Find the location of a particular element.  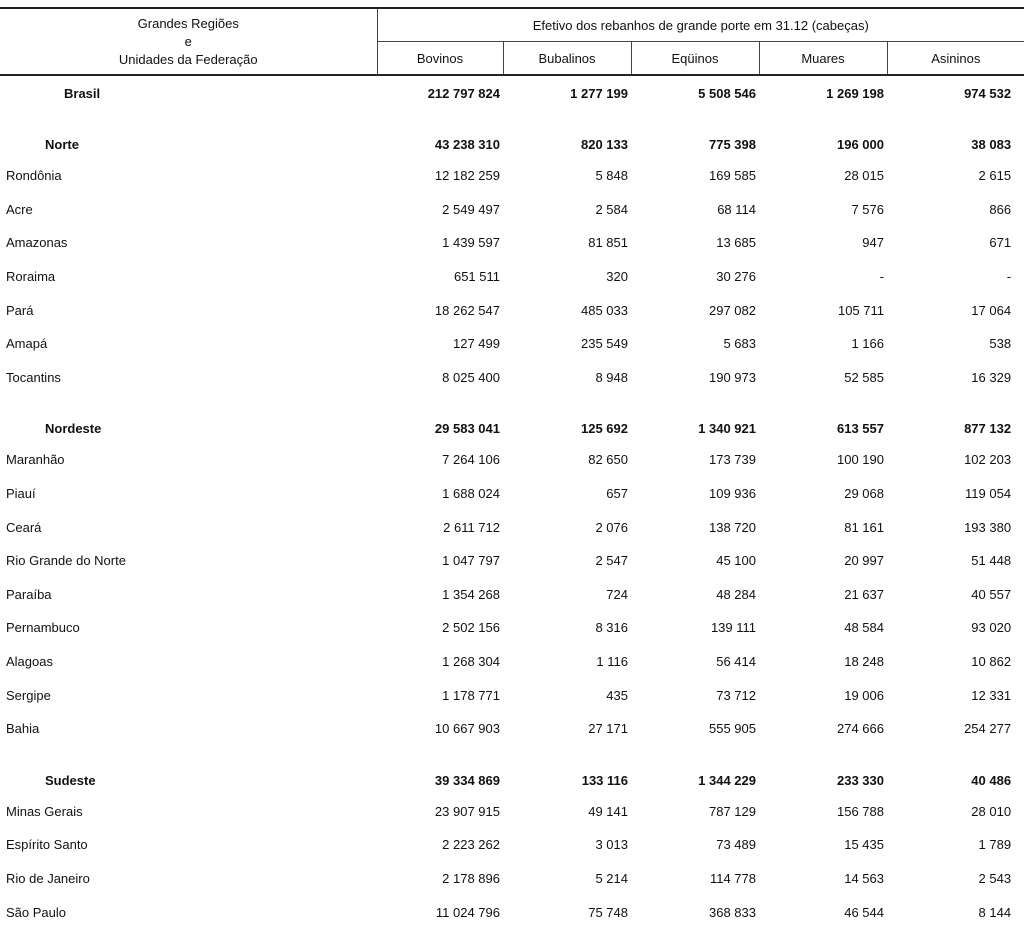

cell-muares: 233 330 is located at coordinates (860, 780).